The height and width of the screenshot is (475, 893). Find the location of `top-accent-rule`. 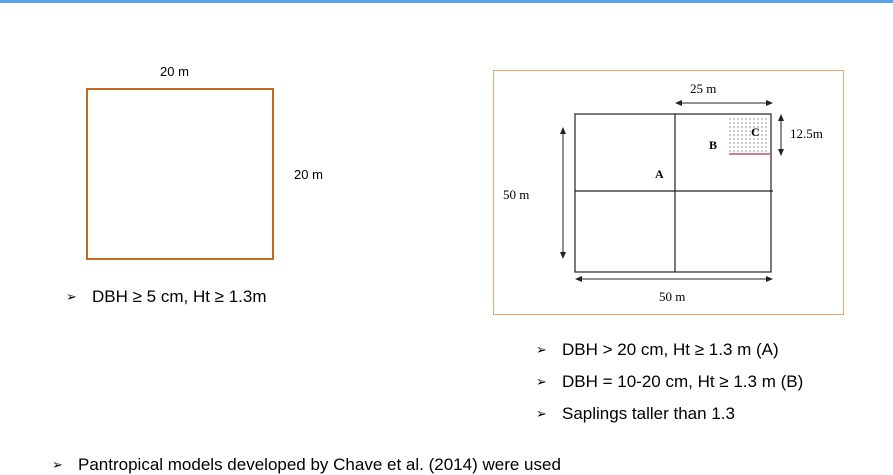

top-accent-rule is located at coordinates (446, 1).